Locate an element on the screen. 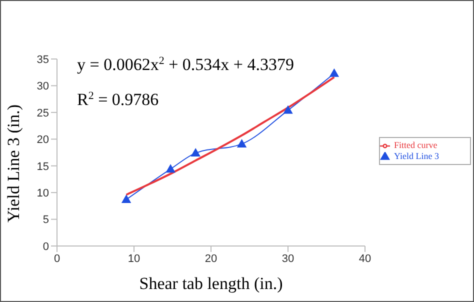  y-tick-label: 15 is located at coordinates (42, 166).